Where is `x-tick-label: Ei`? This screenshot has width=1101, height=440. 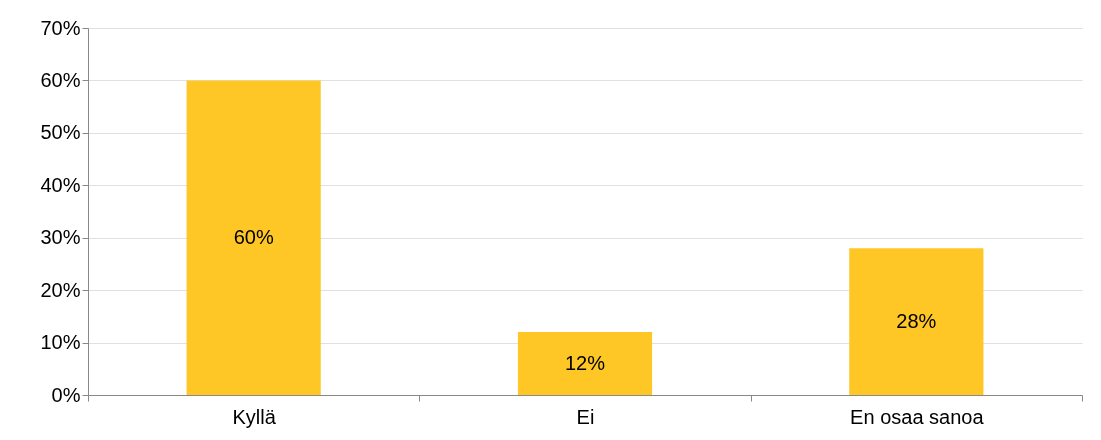
x-tick-label: Ei is located at coordinates (585, 416).